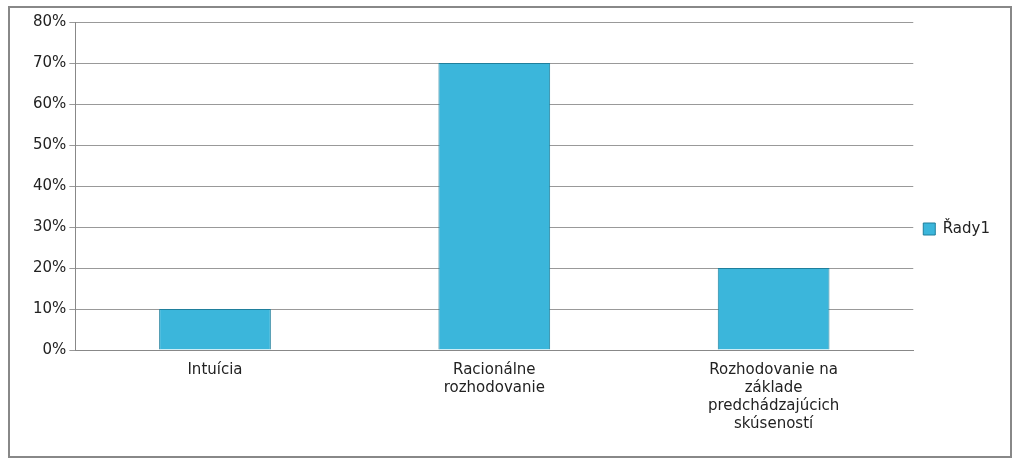 This screenshot has height=466, width=1024. I want to click on y-tick-label: 40%, so click(50, 184).